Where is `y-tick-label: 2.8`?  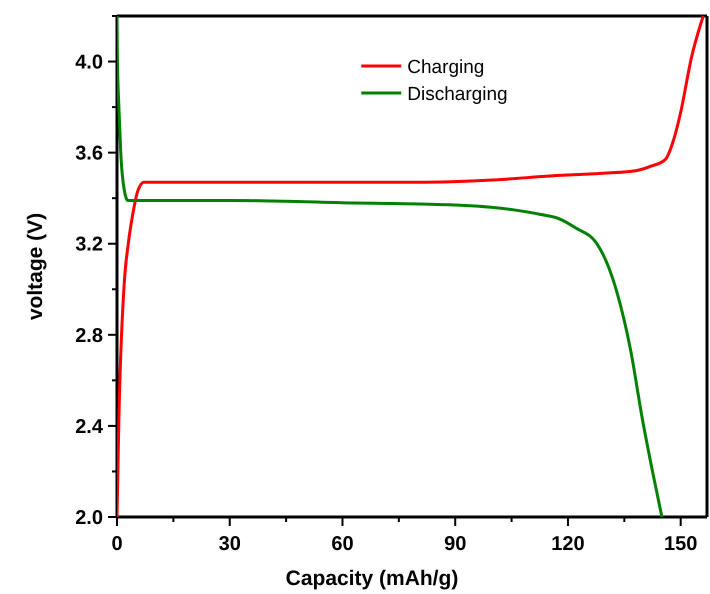 y-tick-label: 2.8 is located at coordinates (89, 335).